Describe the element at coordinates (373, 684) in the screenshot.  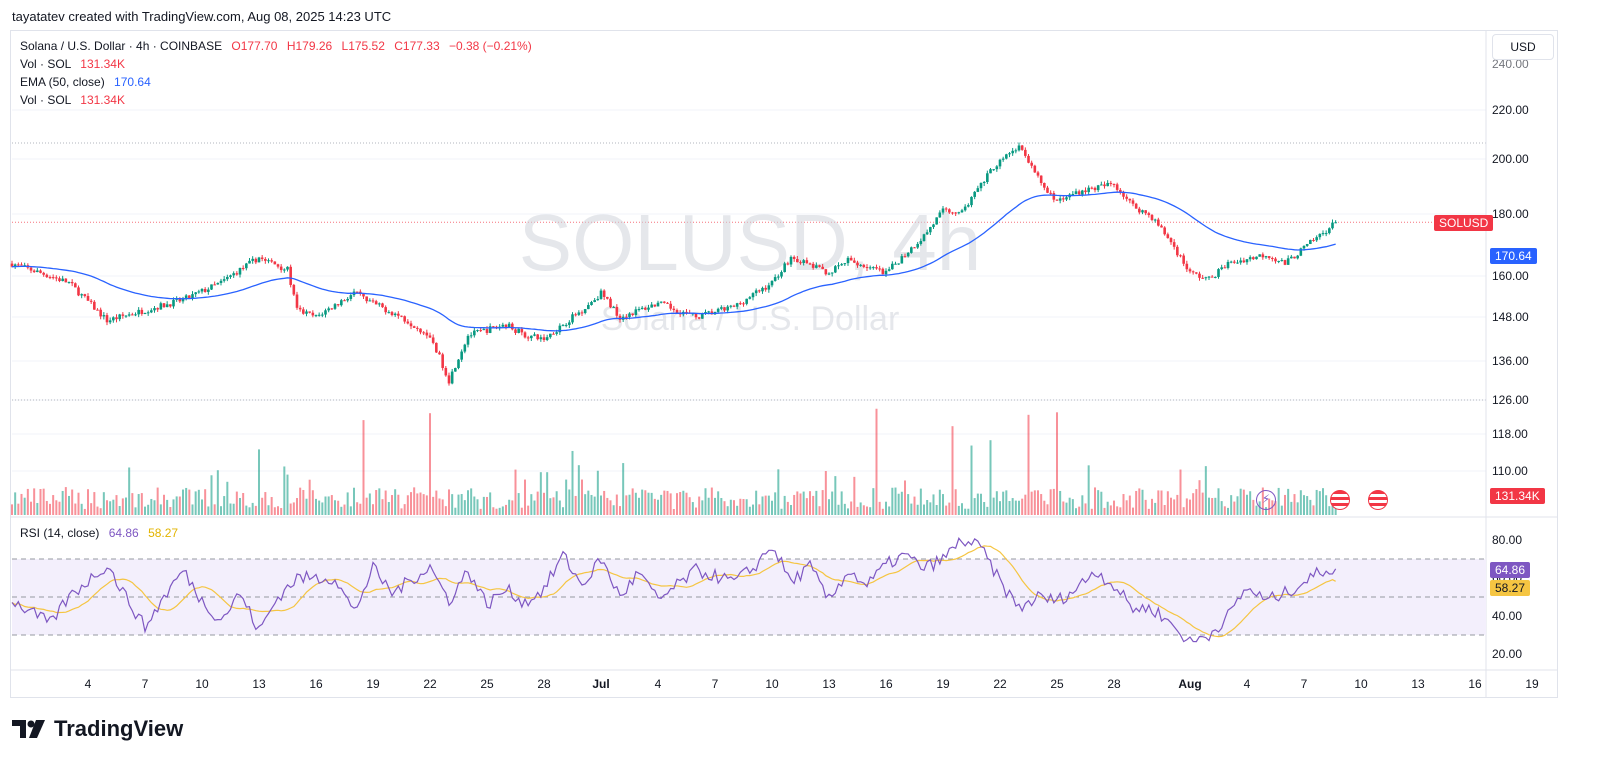
I see `time-tick-5: 19` at that location.